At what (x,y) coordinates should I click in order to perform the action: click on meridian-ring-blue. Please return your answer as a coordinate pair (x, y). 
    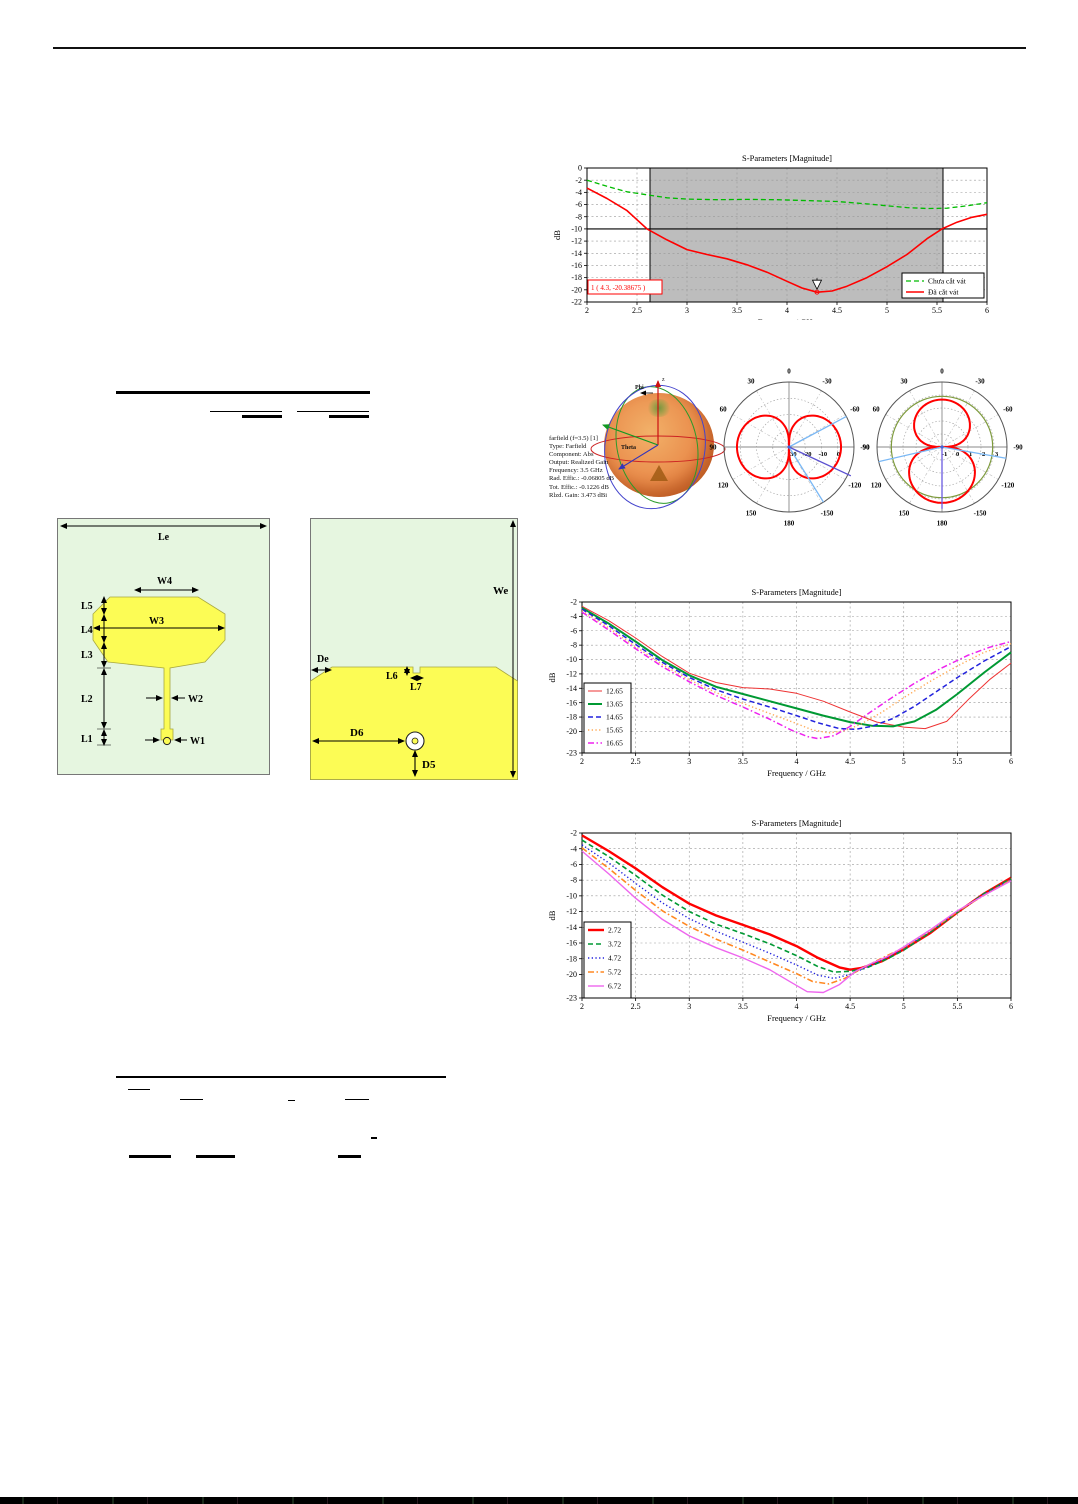
    Looking at the image, I should click on (655, 447).